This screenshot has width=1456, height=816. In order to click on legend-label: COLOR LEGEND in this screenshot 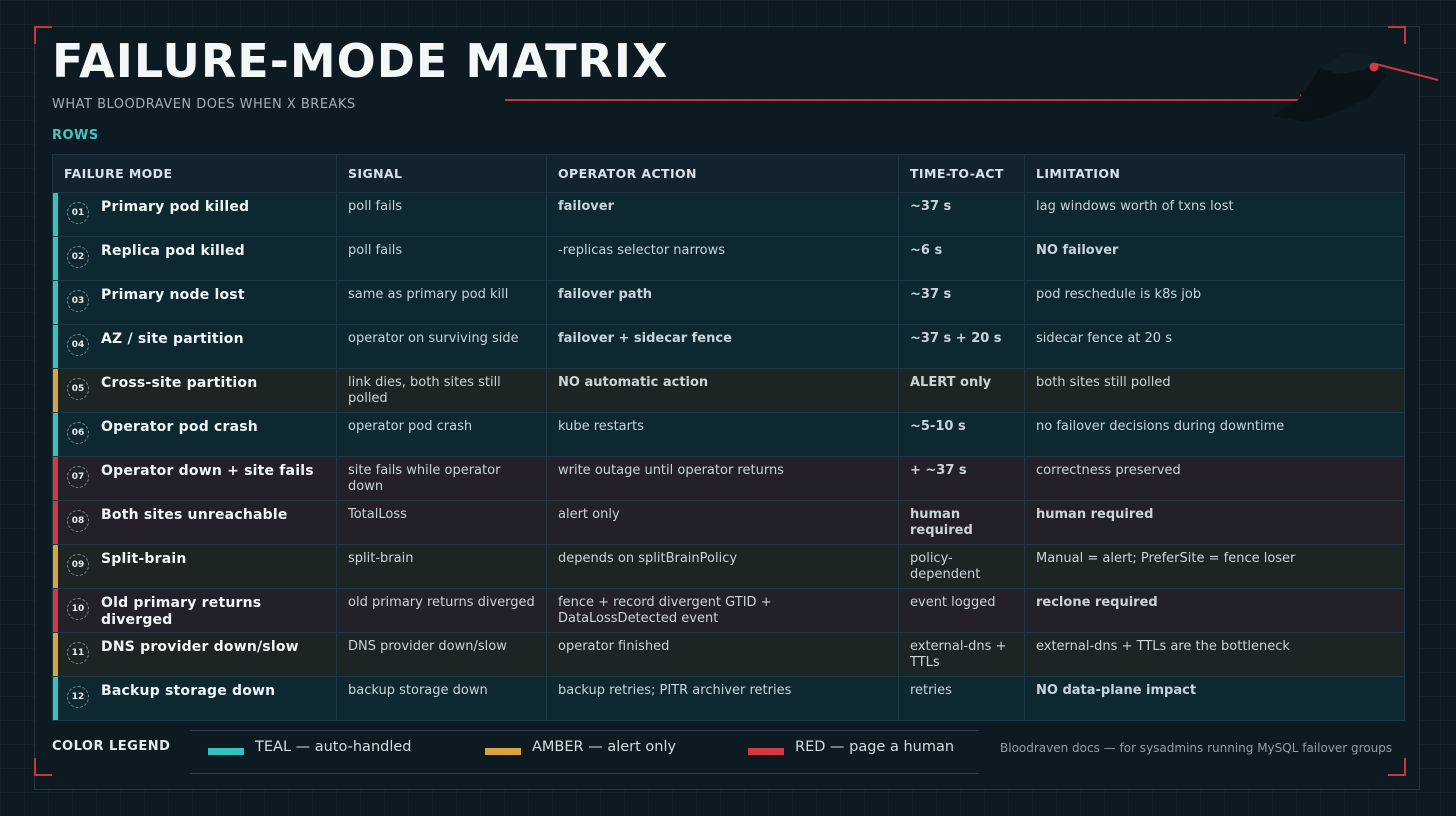, I will do `click(111, 746)`.